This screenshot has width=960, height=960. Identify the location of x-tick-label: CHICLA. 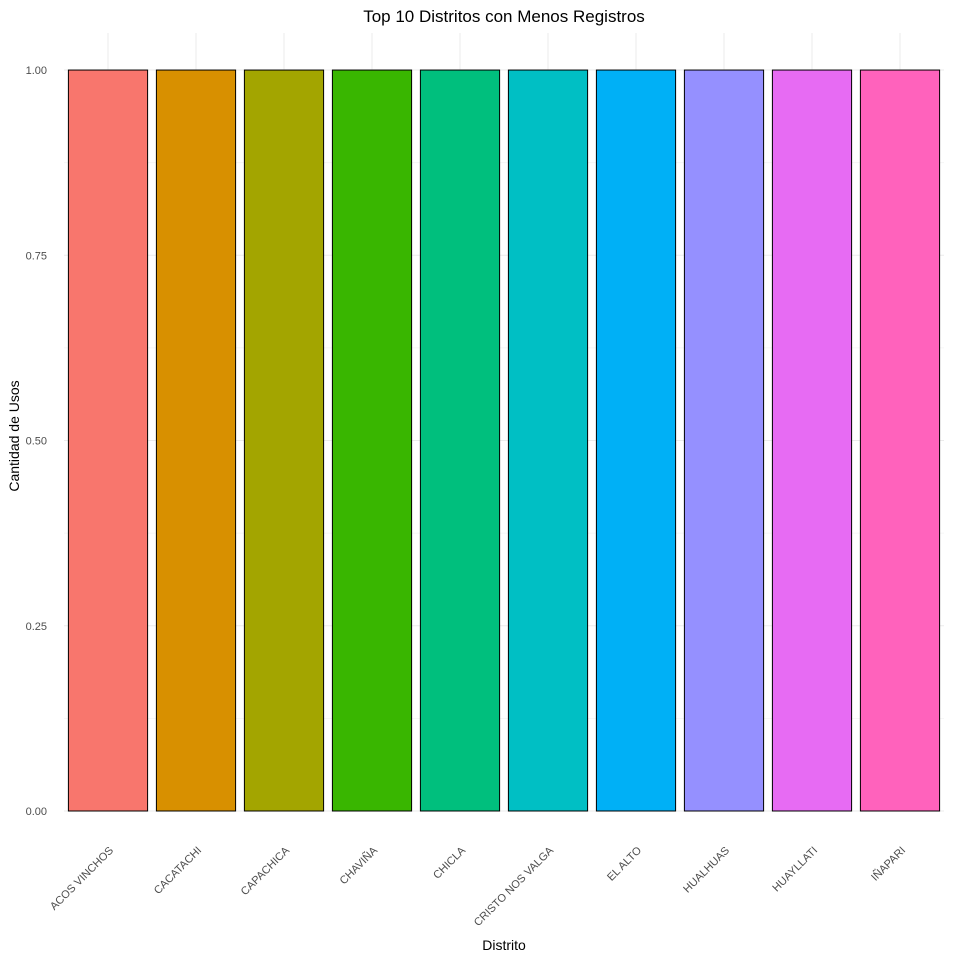
(449, 862).